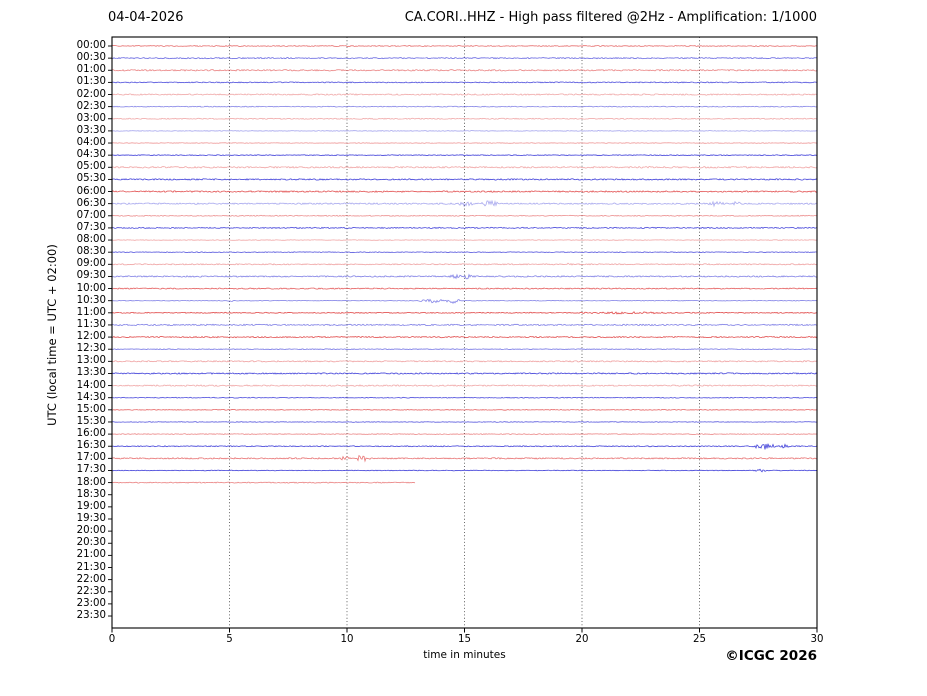 Image resolution: width=927 pixels, height=696 pixels. I want to click on date-label: 04-04-2026, so click(146, 17).